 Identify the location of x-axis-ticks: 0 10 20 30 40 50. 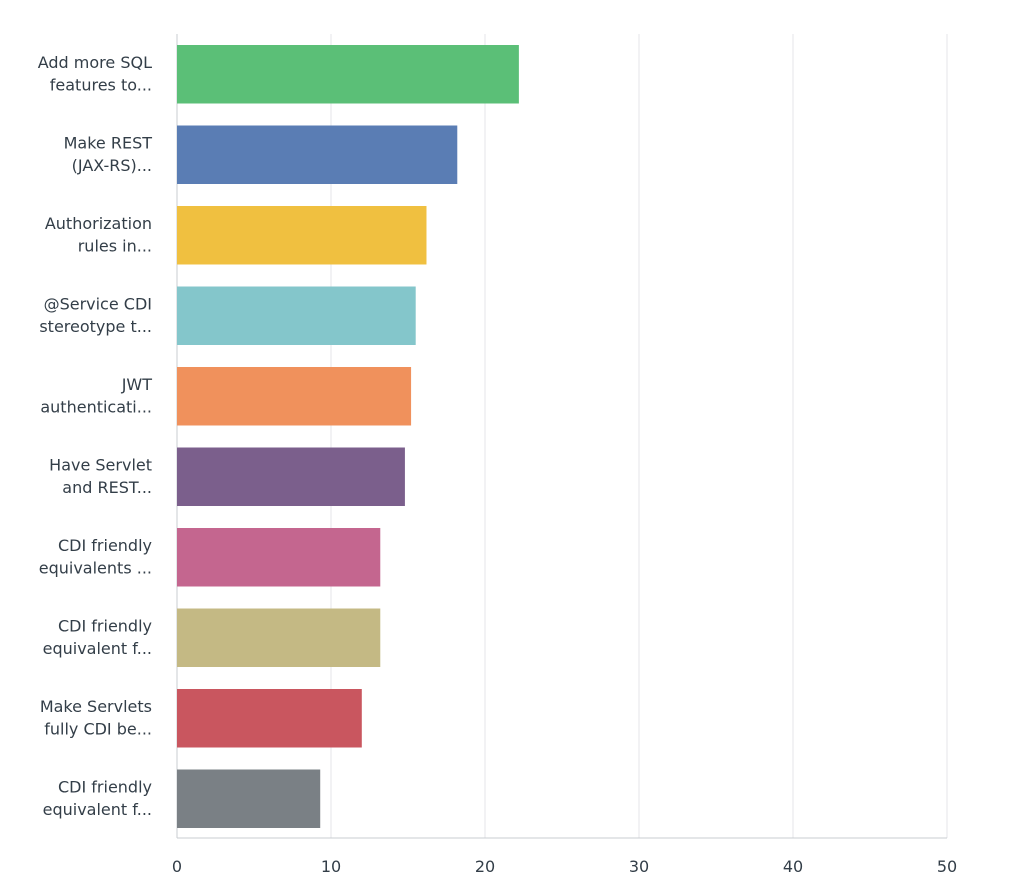
(564, 866).